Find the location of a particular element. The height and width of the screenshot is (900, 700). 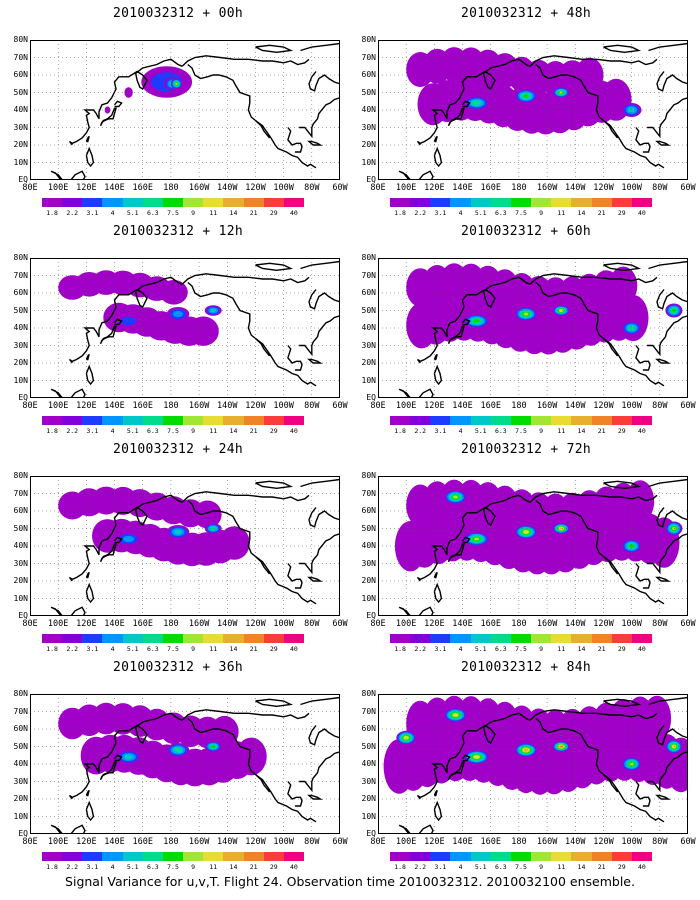

longitude-label: 120E is located at coordinates (86, 624).